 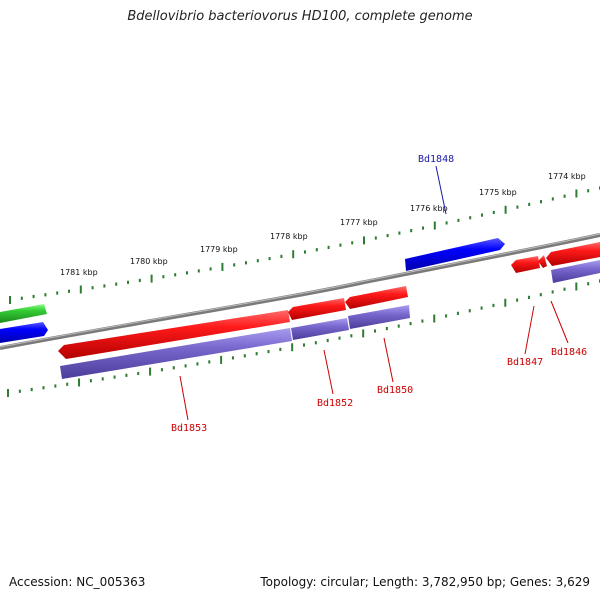 I want to click on ruler-label: 1776 kbp, so click(x=429, y=208).